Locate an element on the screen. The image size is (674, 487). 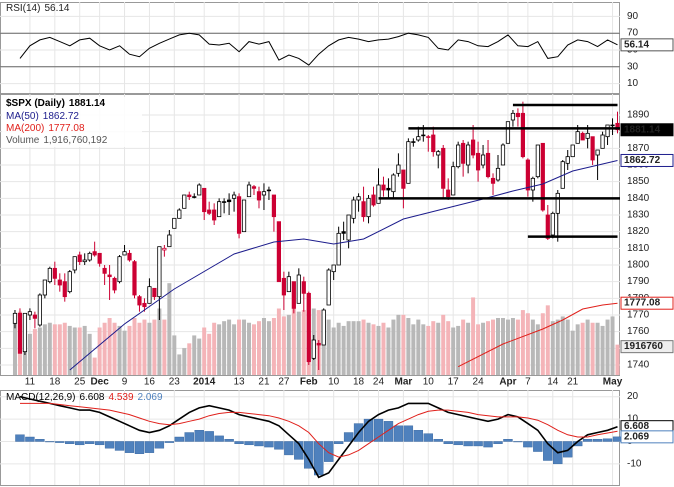
y-tick-label: 1790 is located at coordinates (638, 281).